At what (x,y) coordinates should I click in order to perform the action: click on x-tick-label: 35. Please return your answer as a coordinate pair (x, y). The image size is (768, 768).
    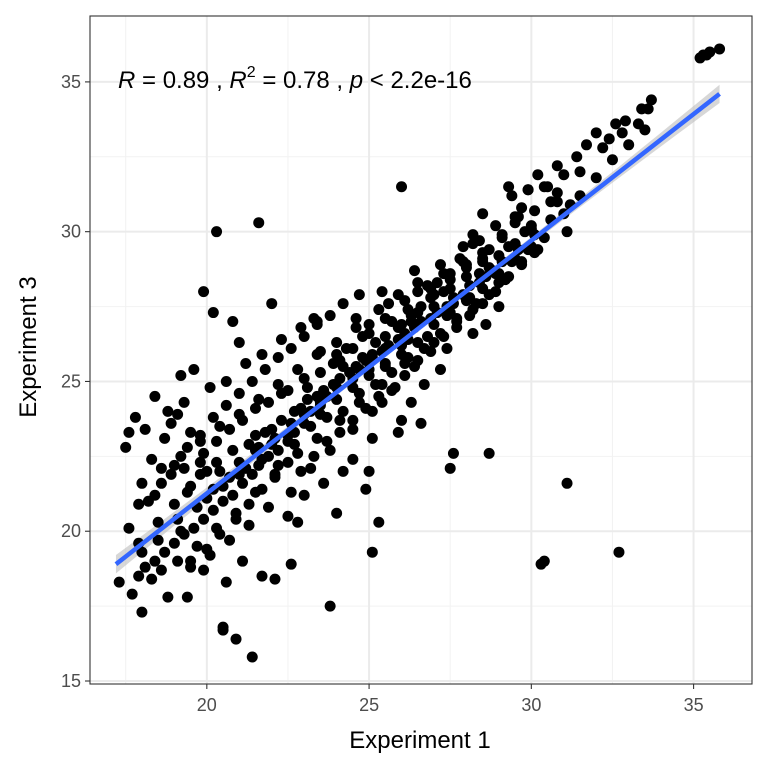
    Looking at the image, I should click on (694, 705).